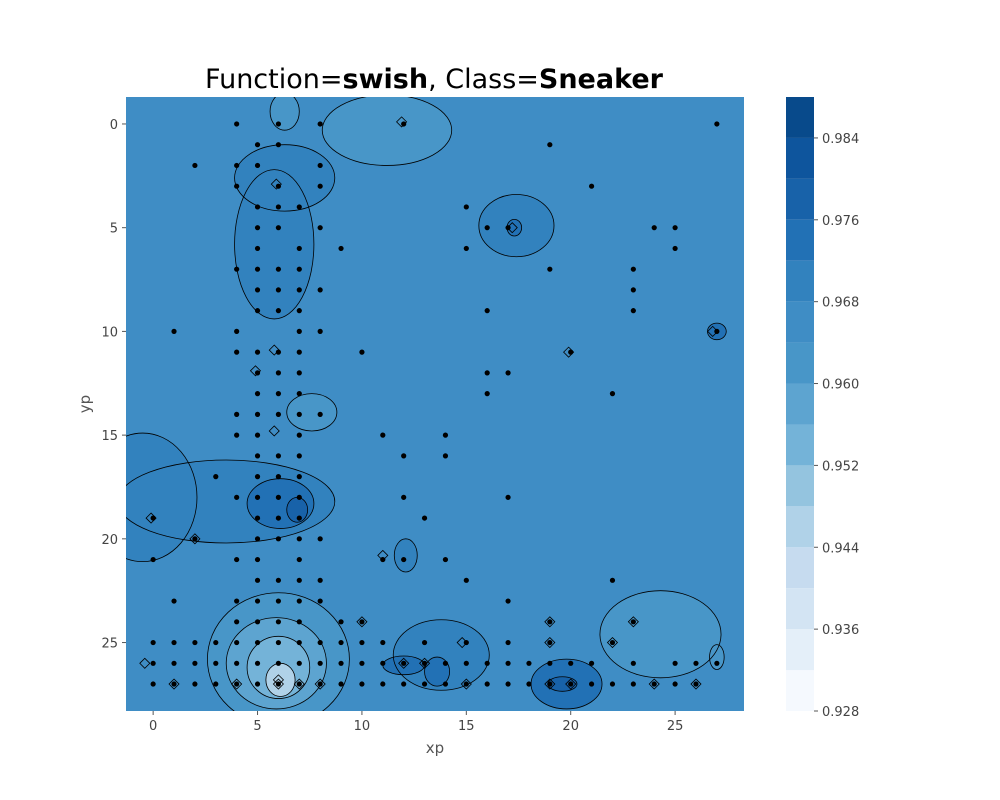 This screenshot has width=1000, height=800. Describe the element at coordinates (416, 722) in the screenshot. I see `x-axis: 0 5 10 15 20 25` at that location.